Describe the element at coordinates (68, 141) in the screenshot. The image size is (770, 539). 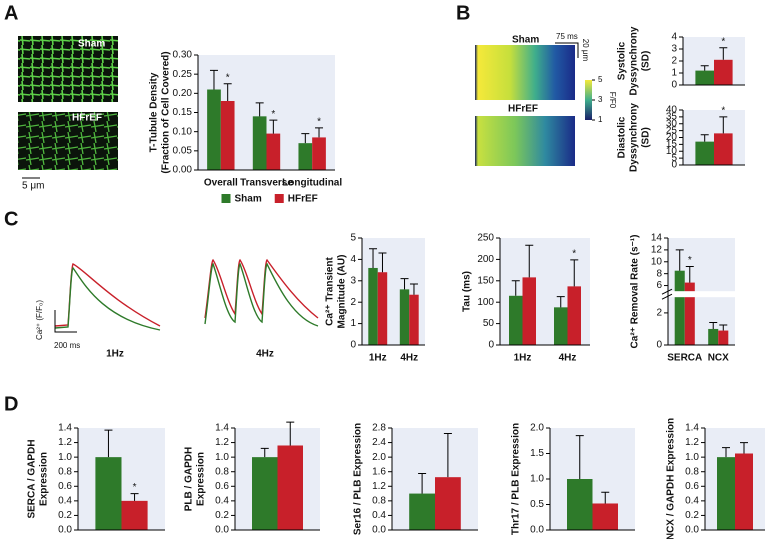
I see `micrograph` at that location.